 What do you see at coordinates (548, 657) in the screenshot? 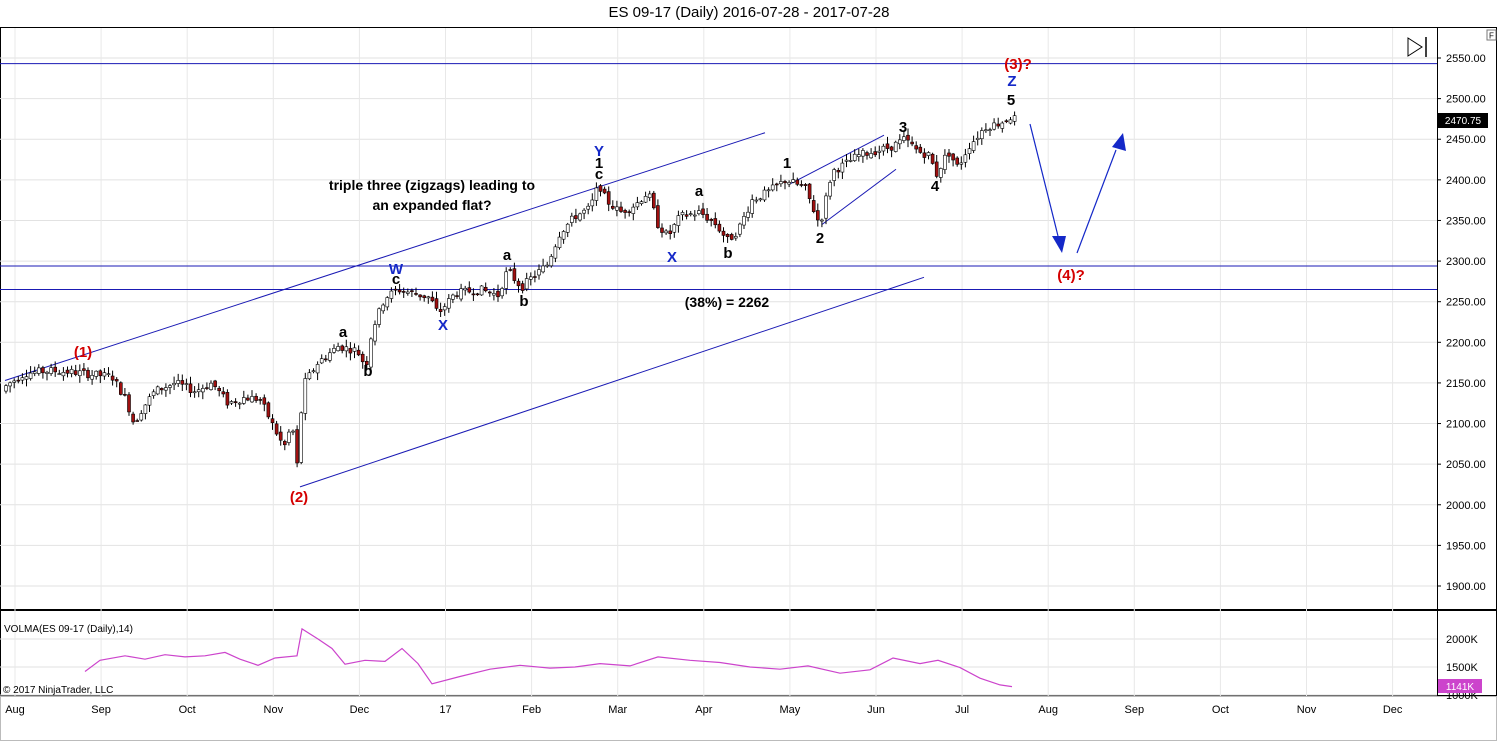
I see `volma-series` at bounding box center [548, 657].